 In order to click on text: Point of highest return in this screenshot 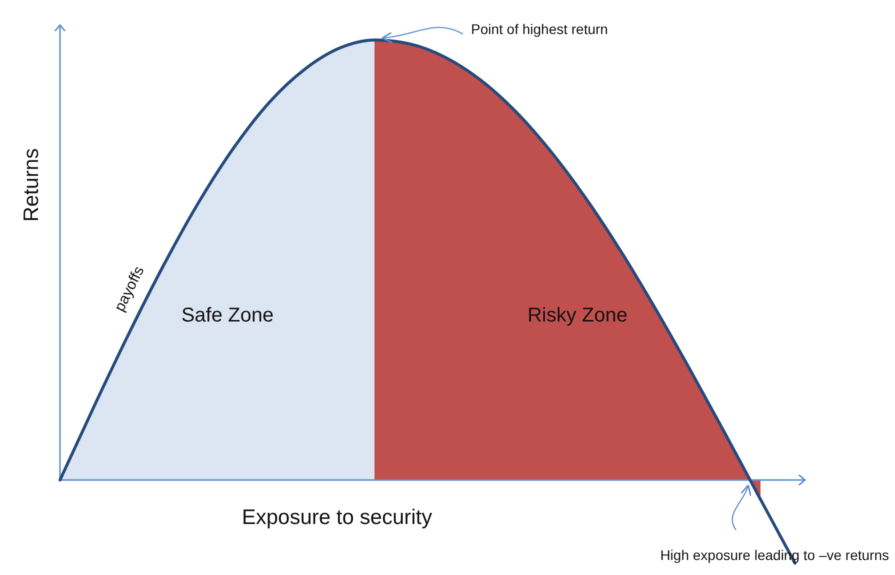, I will do `click(539, 29)`.